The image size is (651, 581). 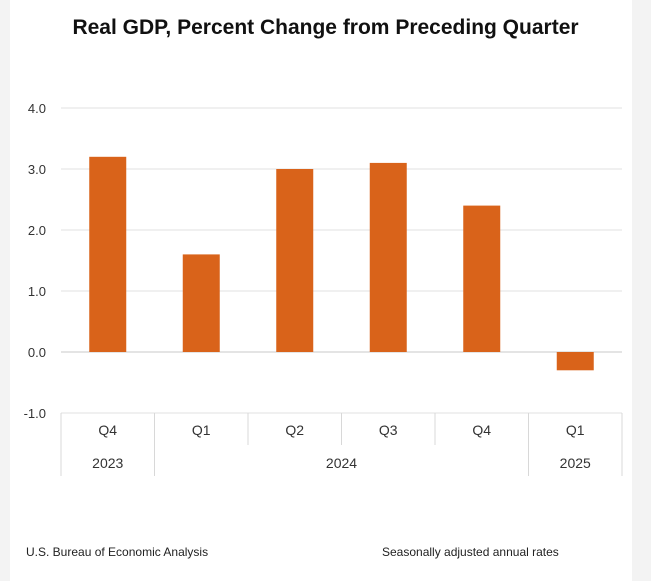 What do you see at coordinates (107, 463) in the screenshot?
I see `year-group-label: 2023` at bounding box center [107, 463].